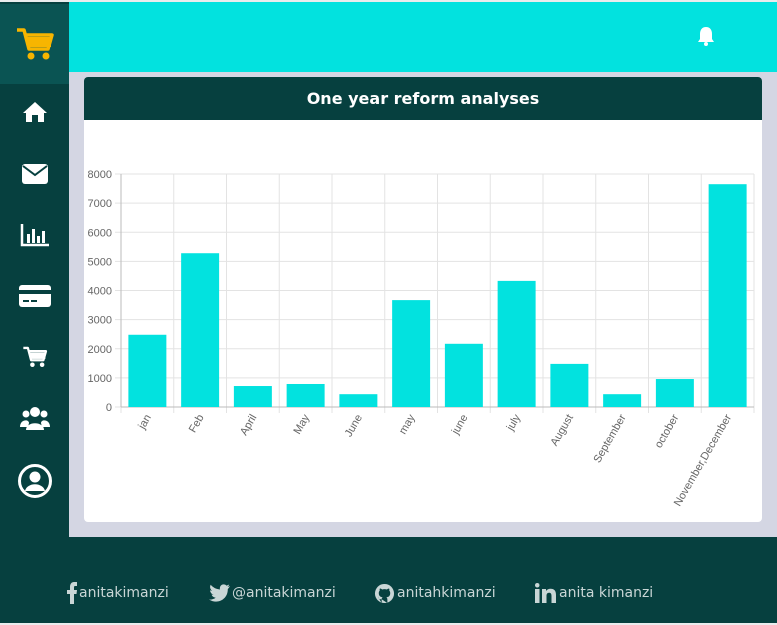 The width and height of the screenshot is (777, 625). What do you see at coordinates (674, 393) in the screenshot?
I see `bar-october` at bounding box center [674, 393].